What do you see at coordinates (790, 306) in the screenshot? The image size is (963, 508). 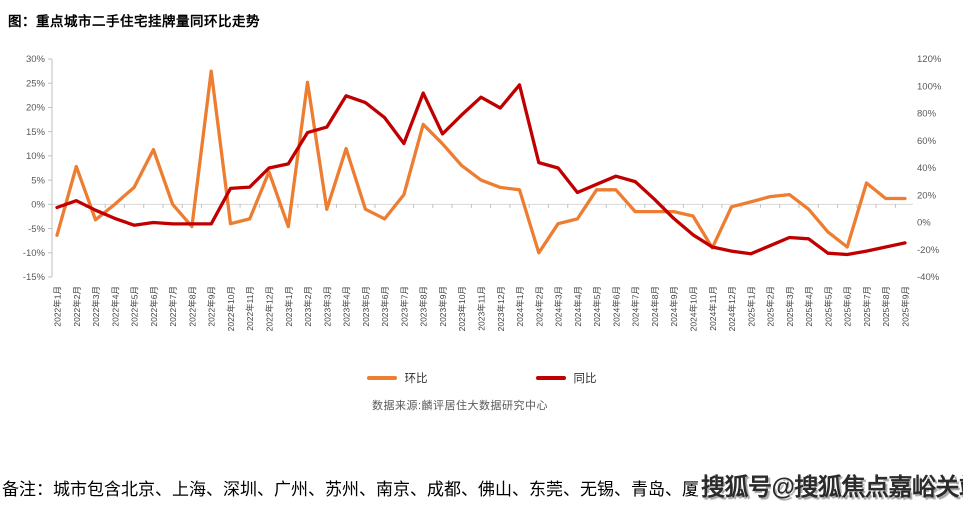 I see `svg-text: 2025年3月` at bounding box center [790, 306].